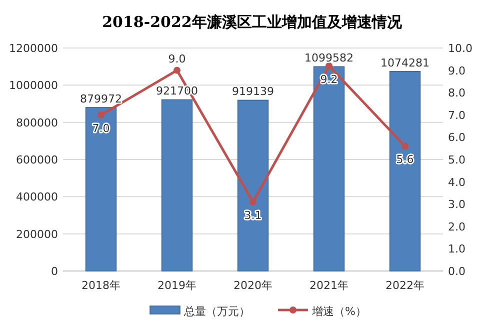 This screenshot has height=336, width=504. What do you see at coordinates (457, 93) in the screenshot?
I see `y2-tick-label: 8.0` at bounding box center [457, 93].